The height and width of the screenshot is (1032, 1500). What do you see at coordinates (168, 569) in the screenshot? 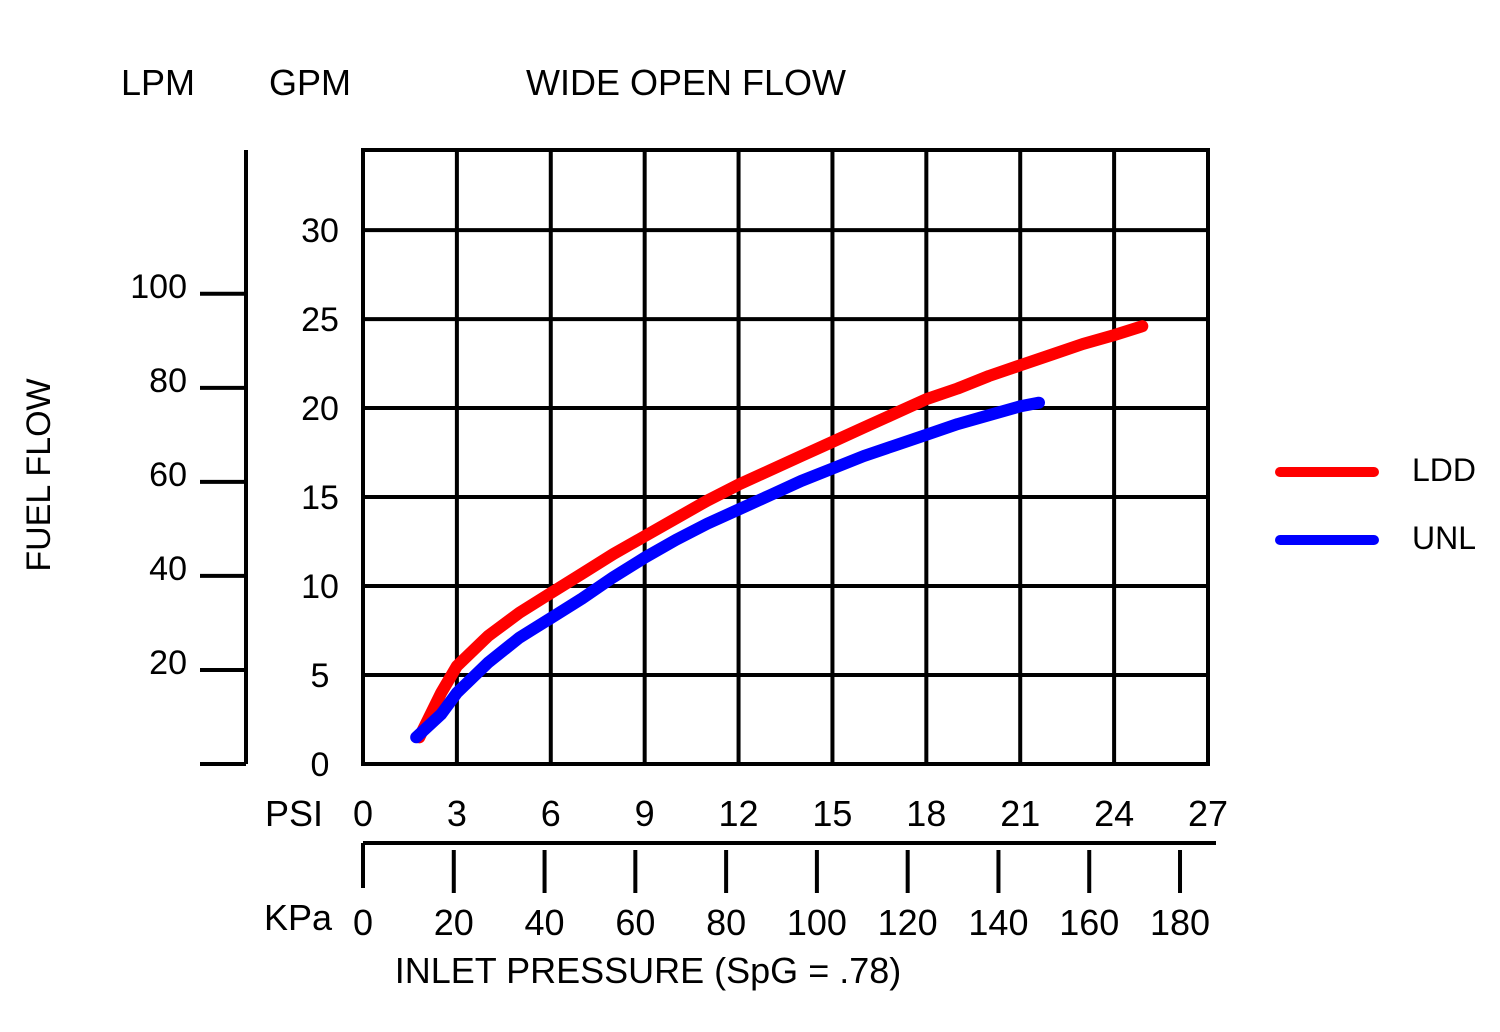
I see `lpm-tick-label: 40` at bounding box center [168, 569].